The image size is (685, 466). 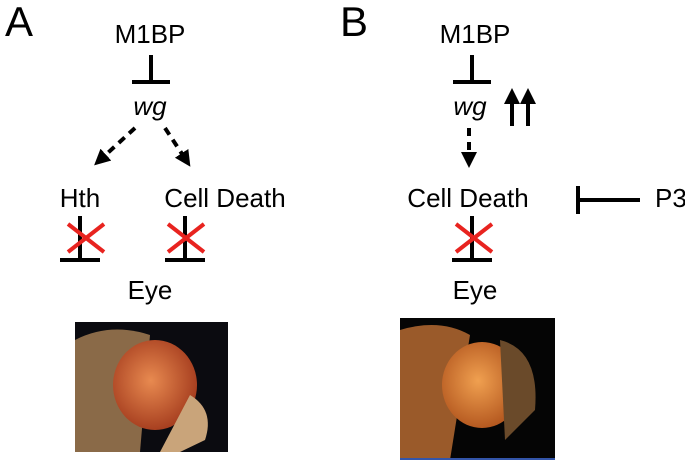 What do you see at coordinates (80, 198) in the screenshot?
I see `effect: Hth` at bounding box center [80, 198].